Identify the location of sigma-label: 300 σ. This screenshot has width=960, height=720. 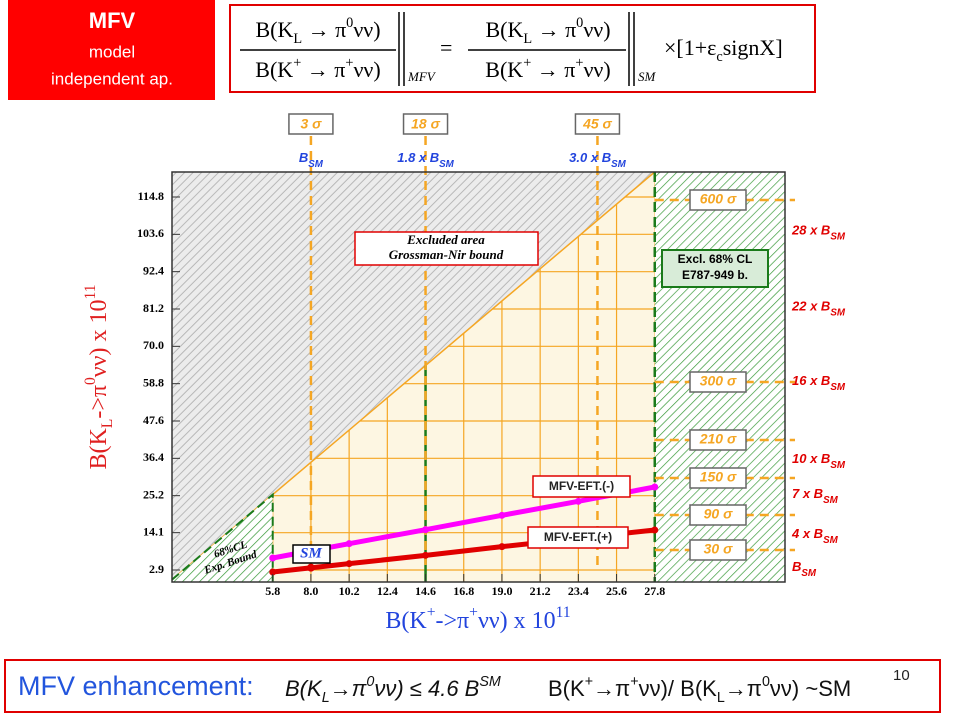
(718, 381).